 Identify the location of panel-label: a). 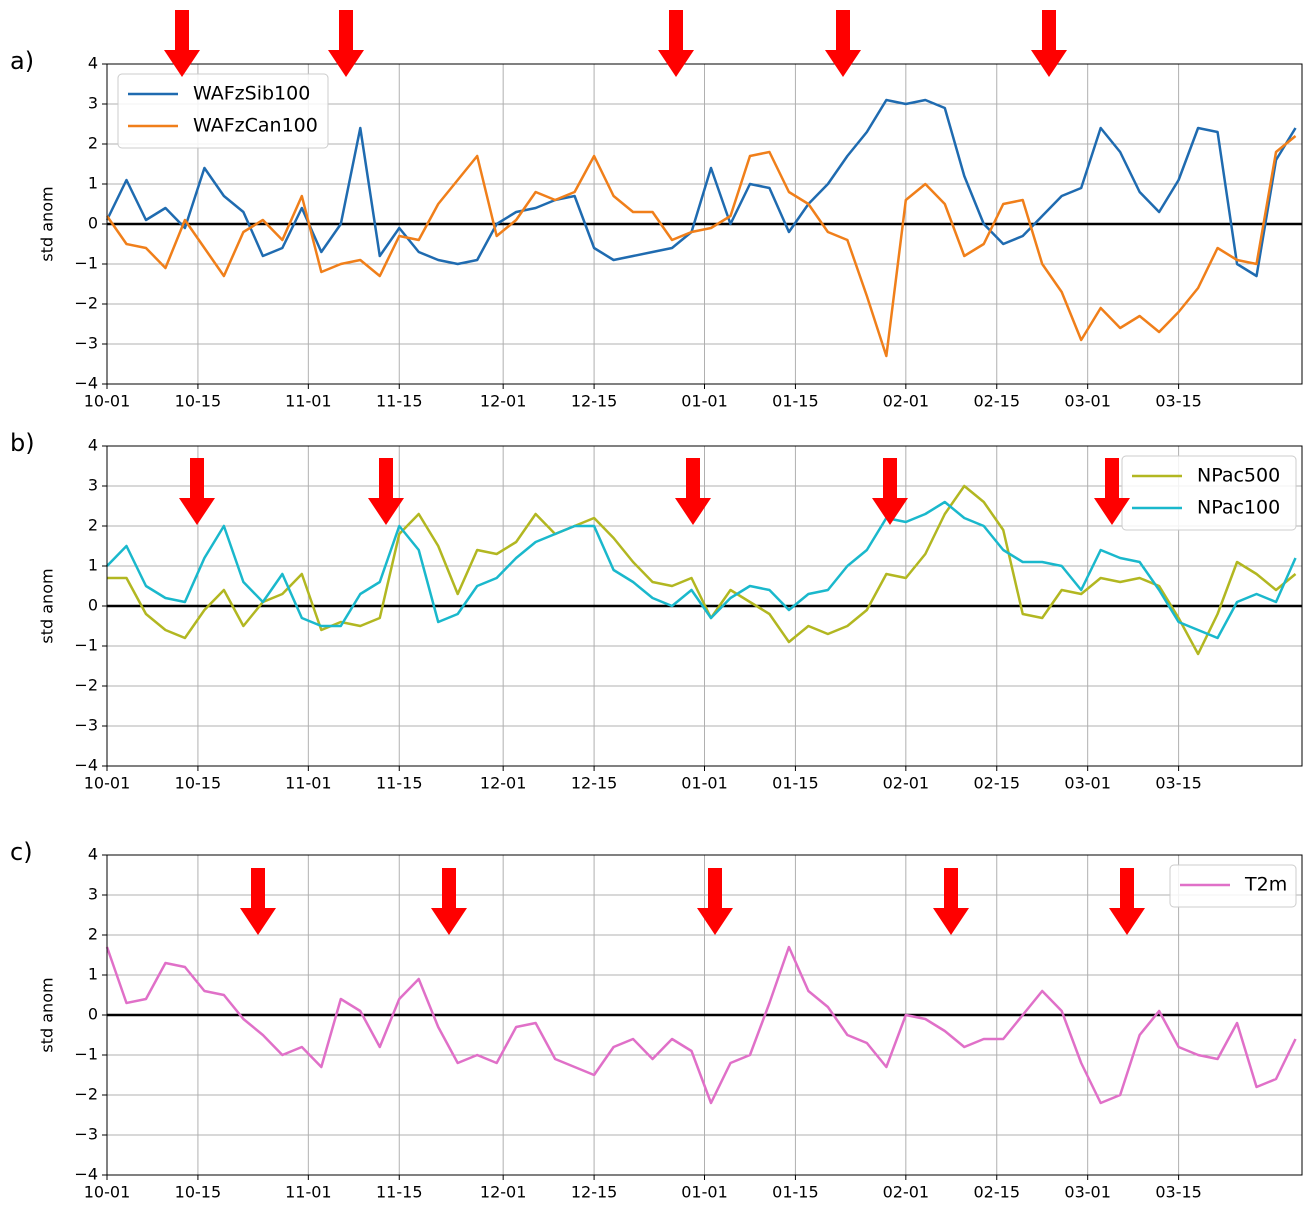
(22, 61).